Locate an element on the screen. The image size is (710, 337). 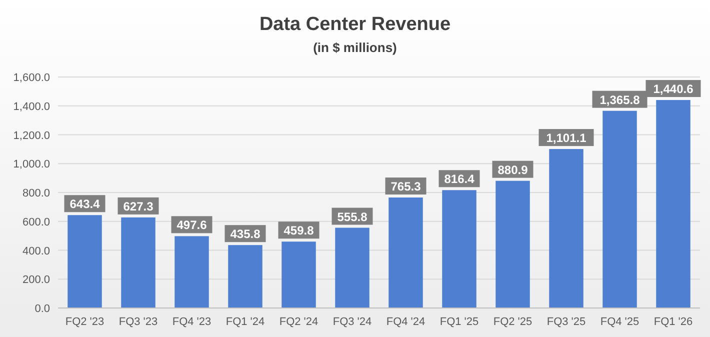
y-tick-label: 1,000.0 is located at coordinates (31, 164).